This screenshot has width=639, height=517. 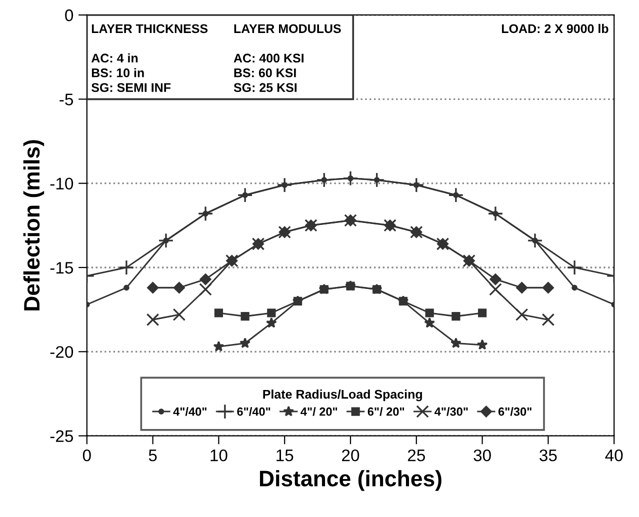 What do you see at coordinates (265, 73) in the screenshot?
I see `annotation: BS: 60 KSI` at bounding box center [265, 73].